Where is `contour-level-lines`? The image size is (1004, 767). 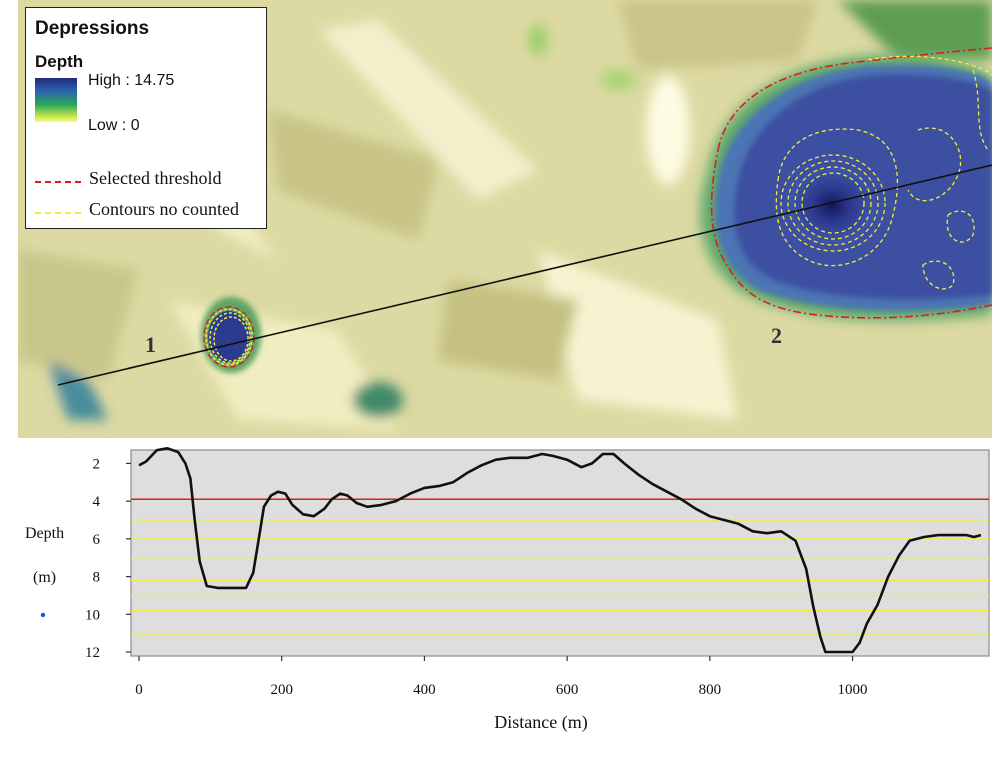 contour-level-lines is located at coordinates (560, 577).